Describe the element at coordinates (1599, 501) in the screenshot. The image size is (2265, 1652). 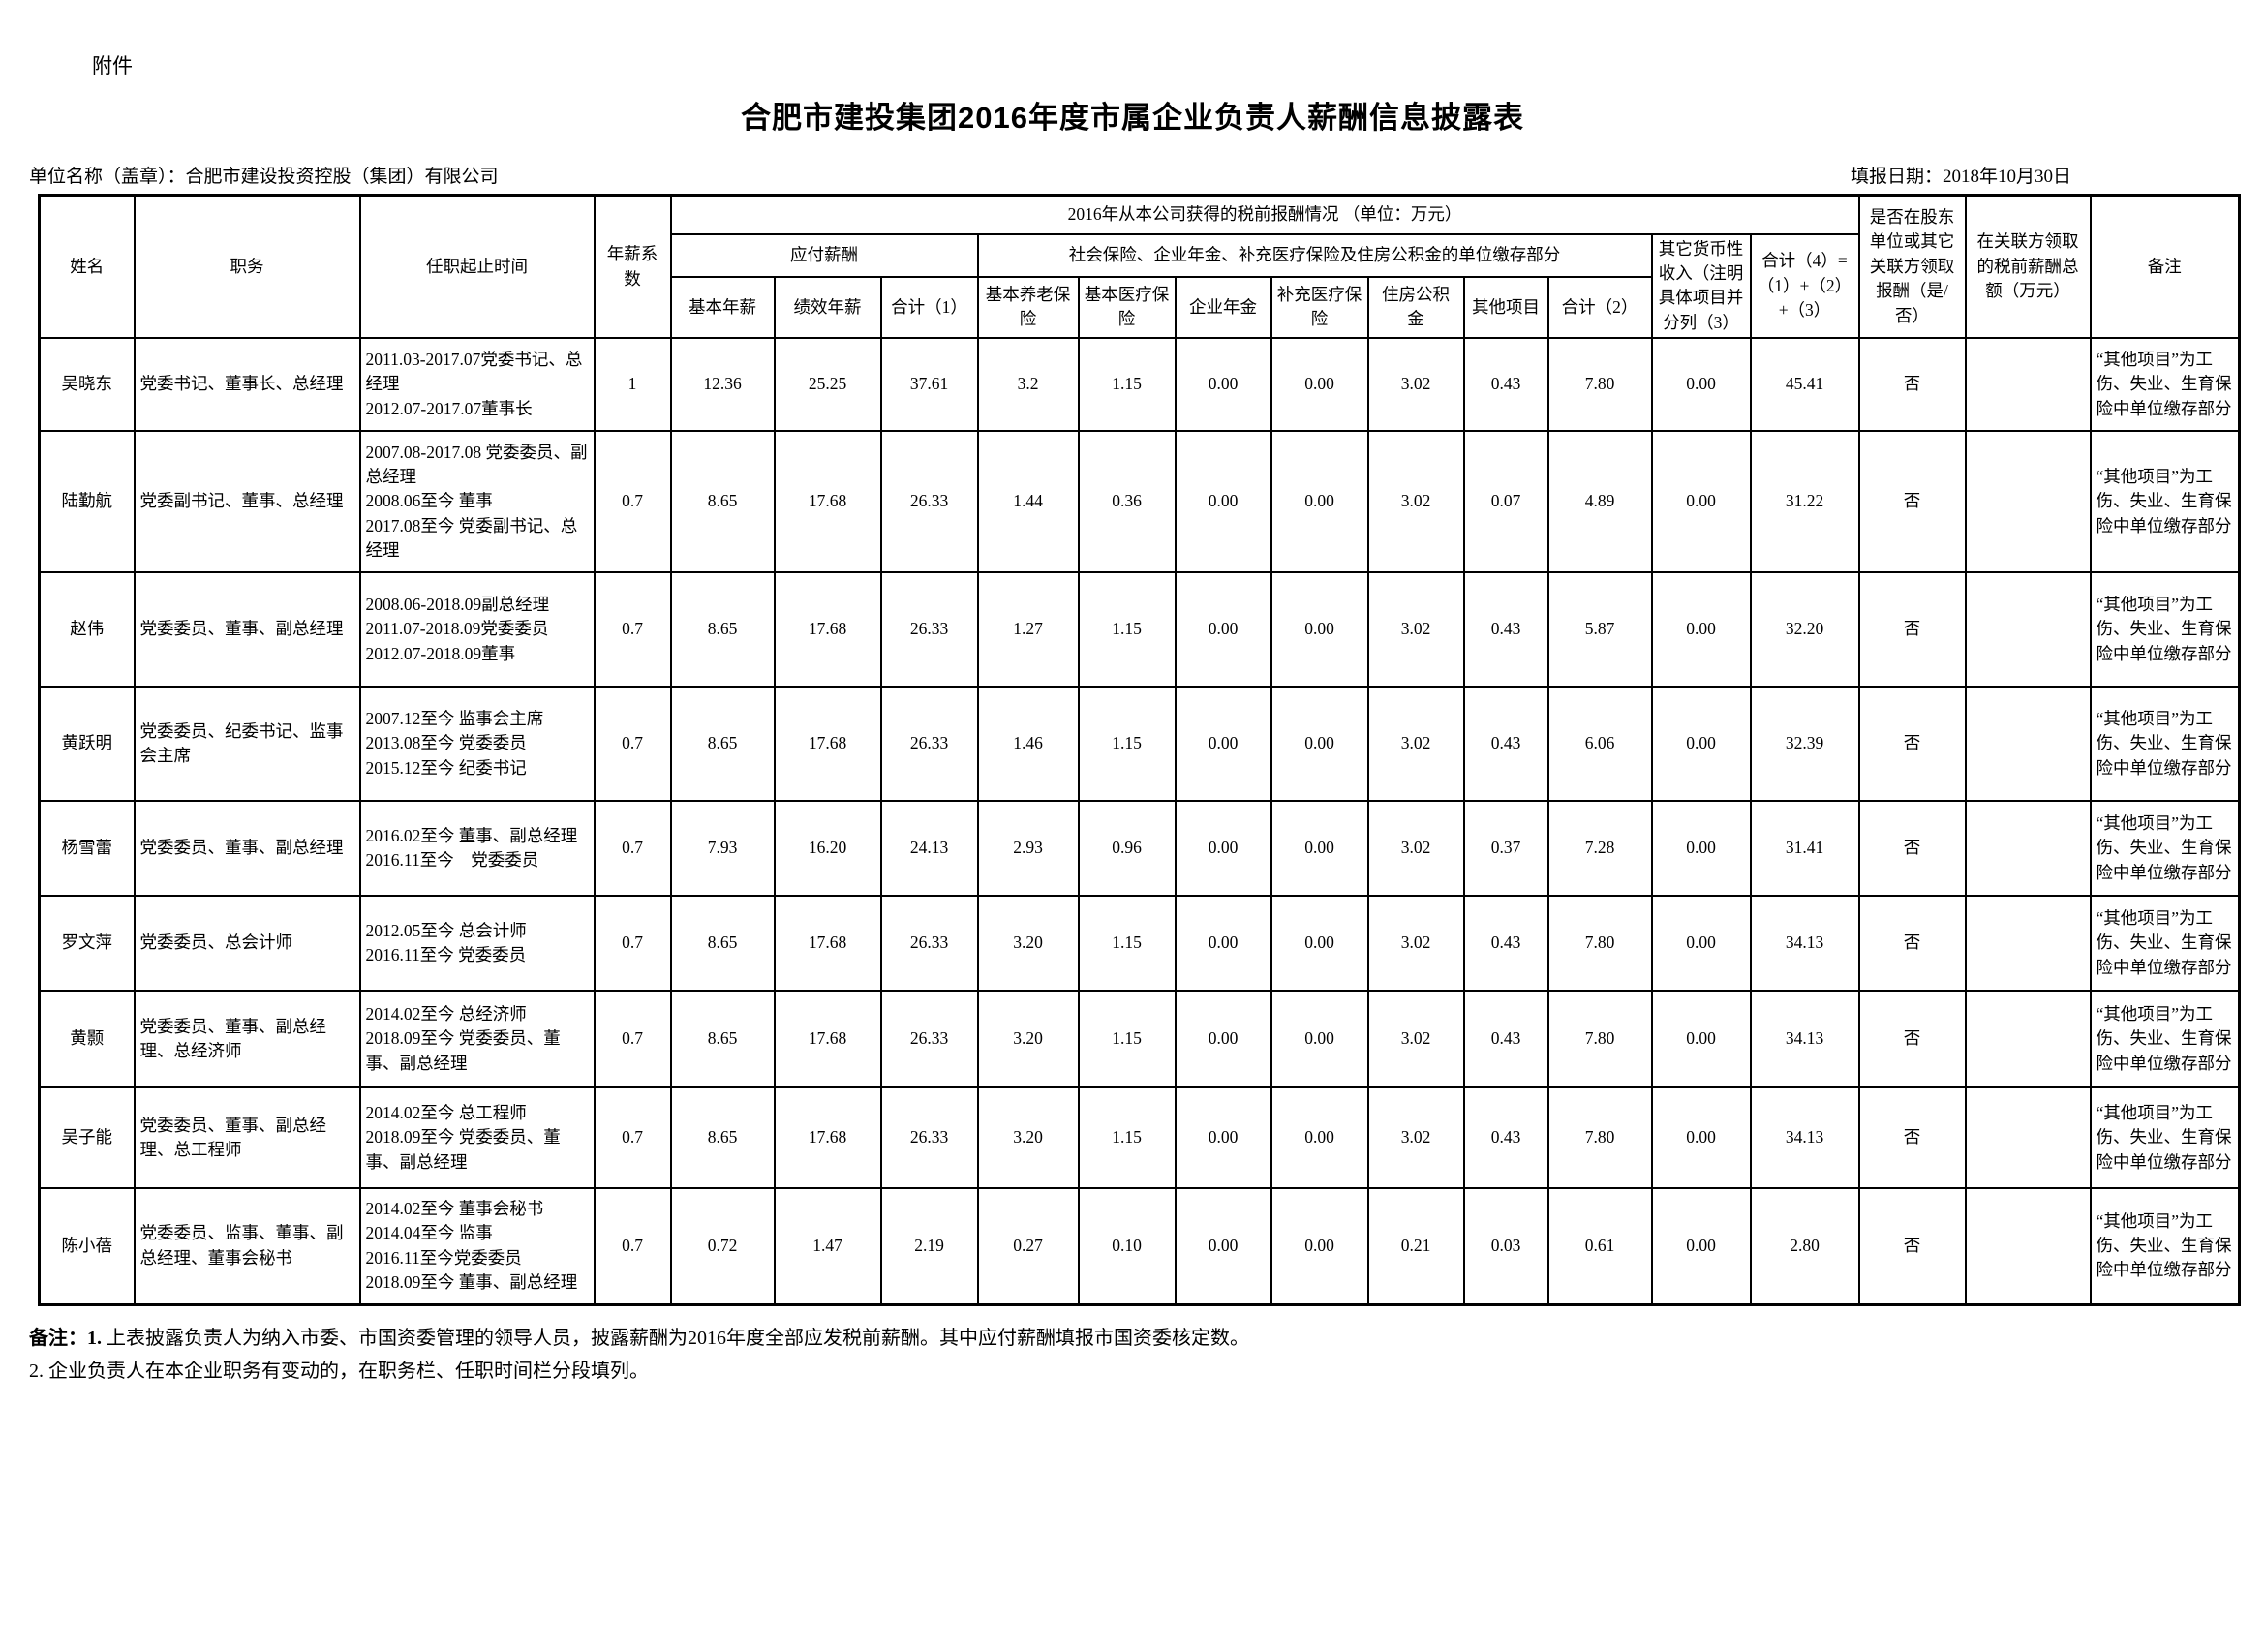
I see `cell-subtotal2: 4.89` at that location.